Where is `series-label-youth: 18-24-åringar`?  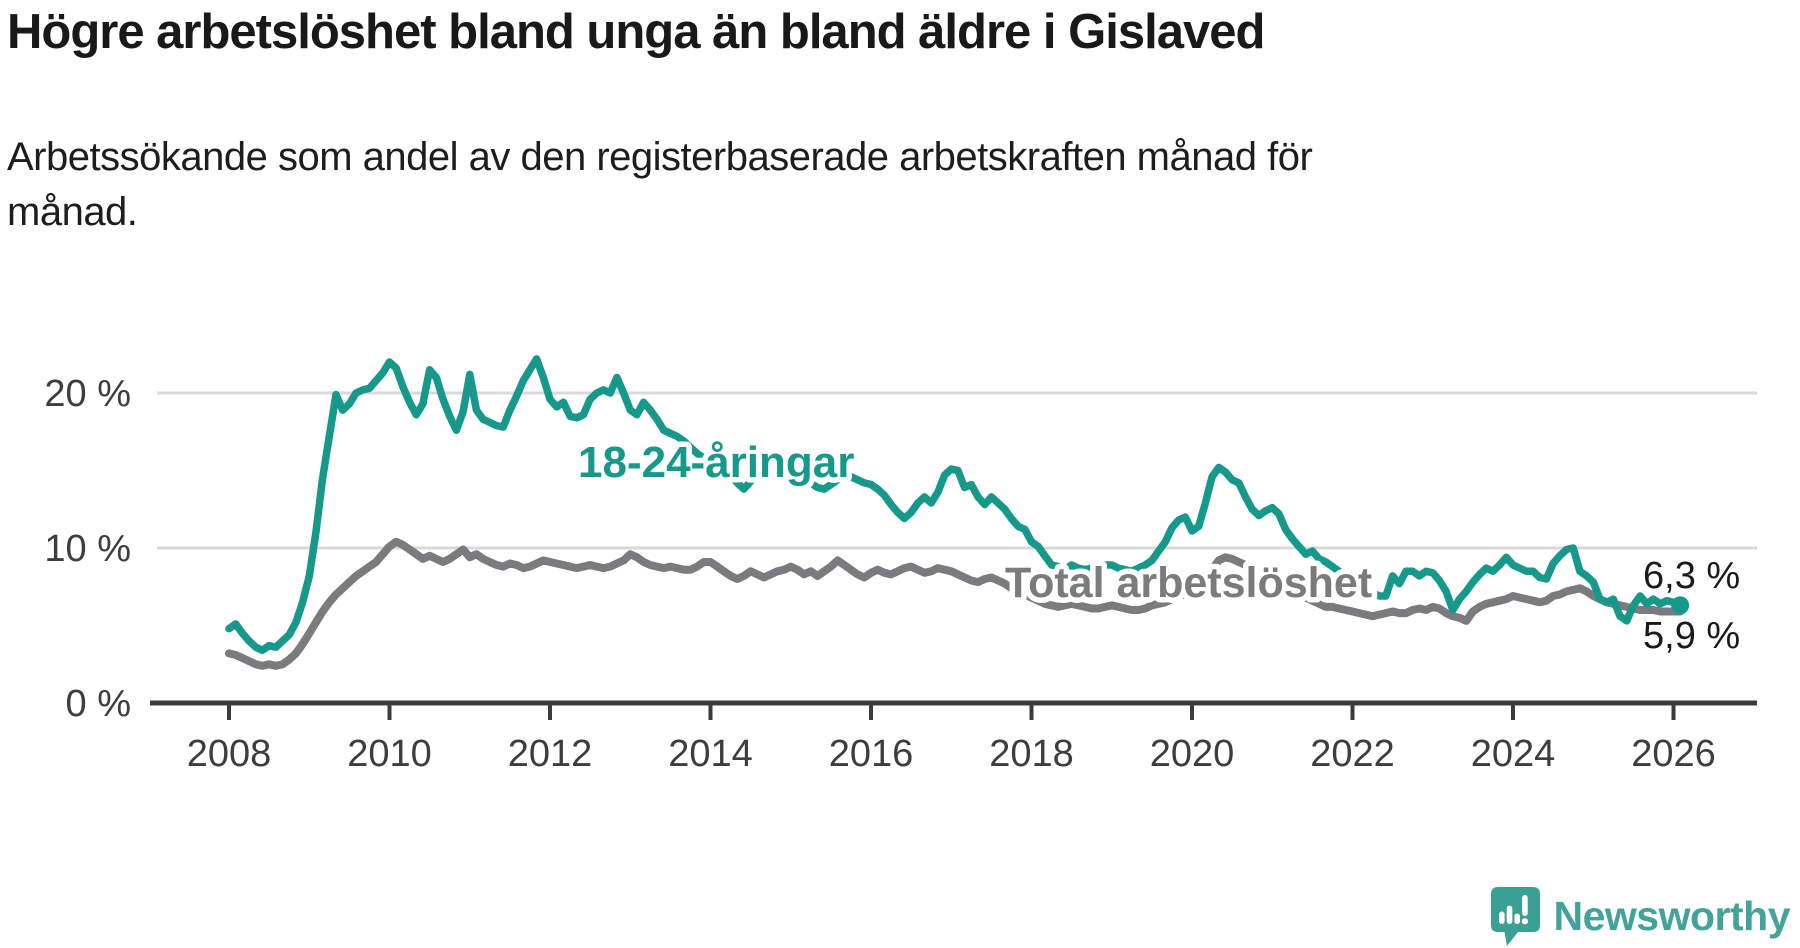
series-label-youth: 18-24-åringar is located at coordinates (716, 462).